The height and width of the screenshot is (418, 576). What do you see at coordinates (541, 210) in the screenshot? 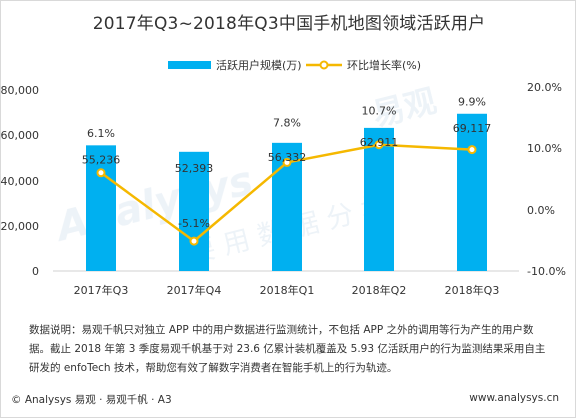
I see `right-tick-label: 0.0%` at bounding box center [541, 210].